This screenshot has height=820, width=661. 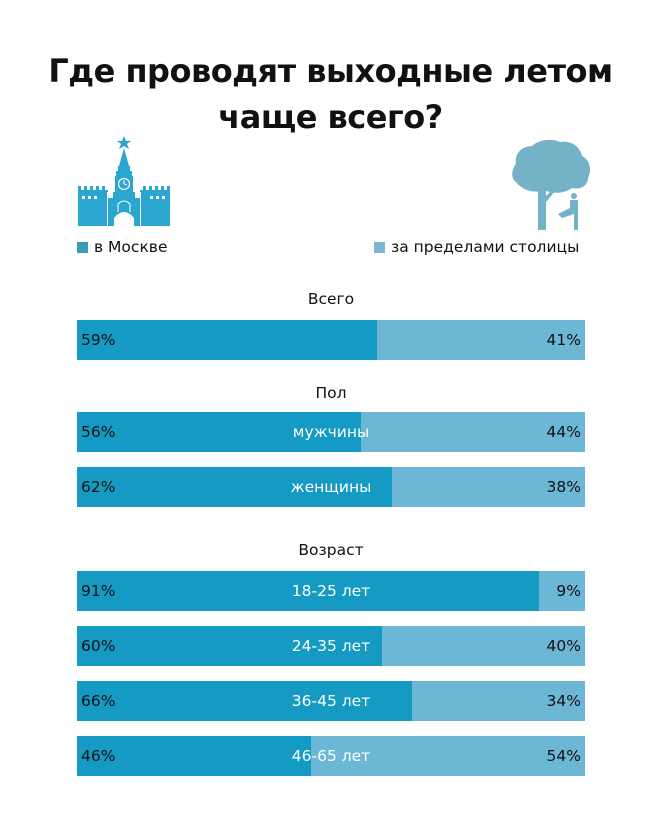 I want to click on bar-category: женщины, so click(x=331, y=487).